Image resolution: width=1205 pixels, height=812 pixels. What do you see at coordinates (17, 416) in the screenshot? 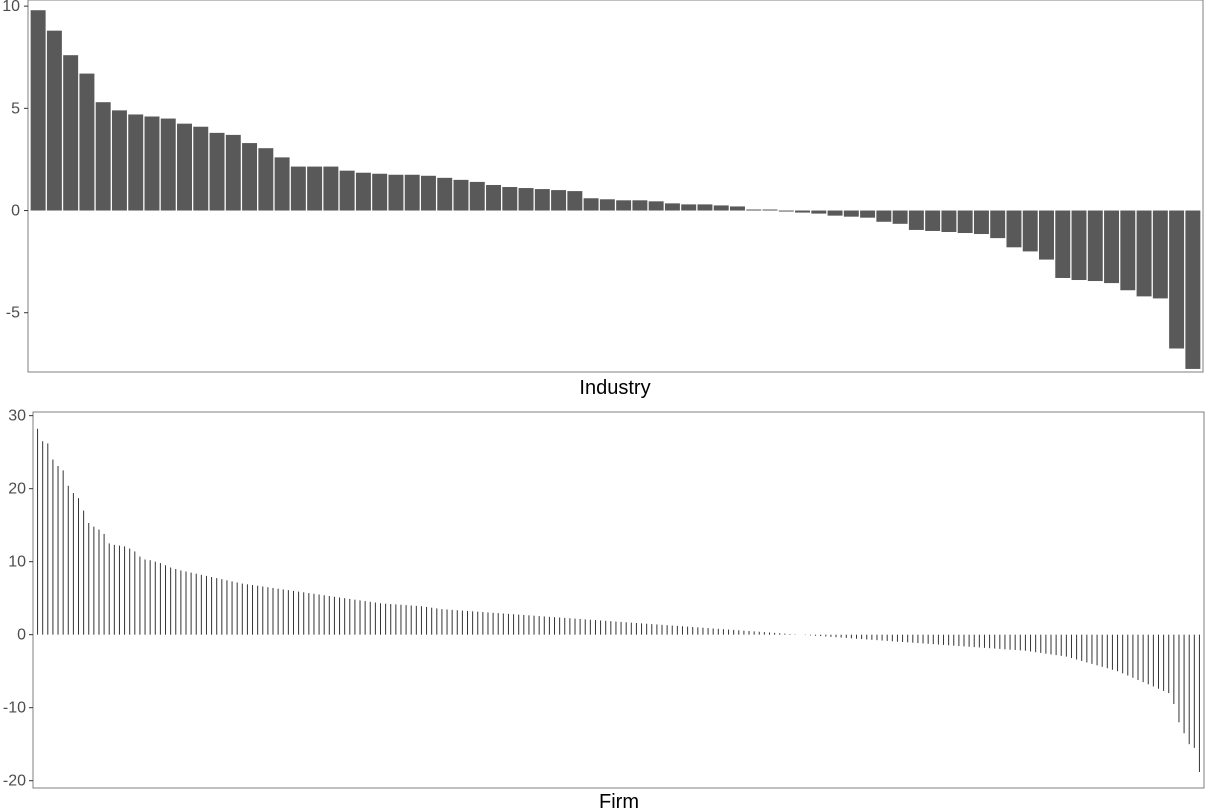
I see `y-tick-label: 30` at bounding box center [17, 416].